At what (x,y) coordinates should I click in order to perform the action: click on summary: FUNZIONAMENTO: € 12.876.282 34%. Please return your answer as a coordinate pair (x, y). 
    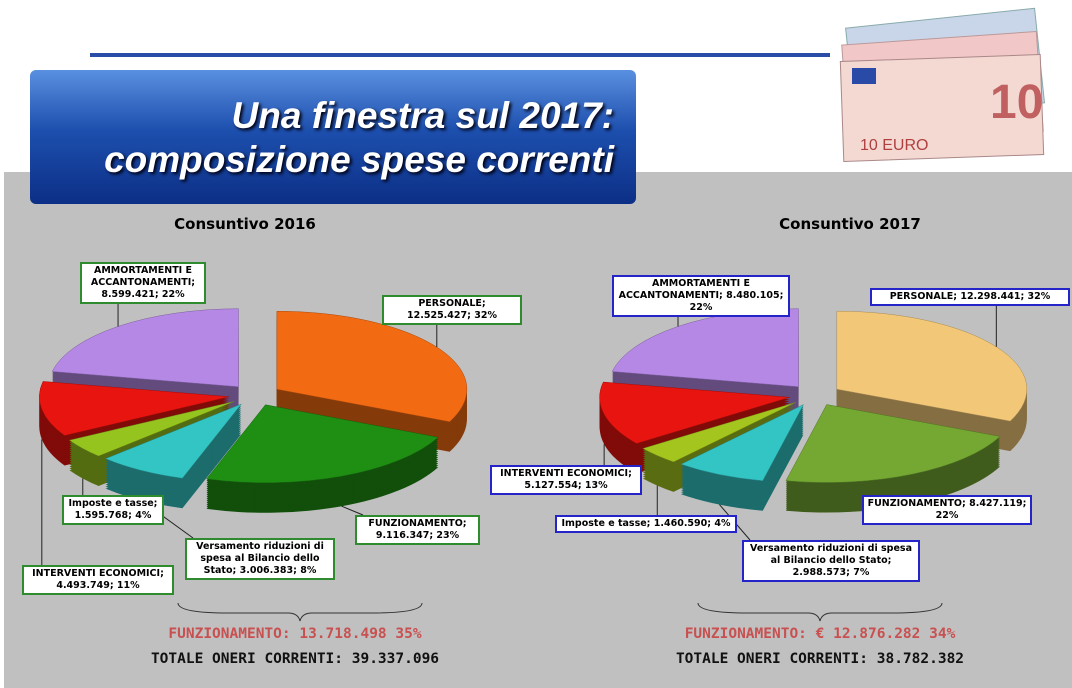
    Looking at the image, I should click on (820, 634).